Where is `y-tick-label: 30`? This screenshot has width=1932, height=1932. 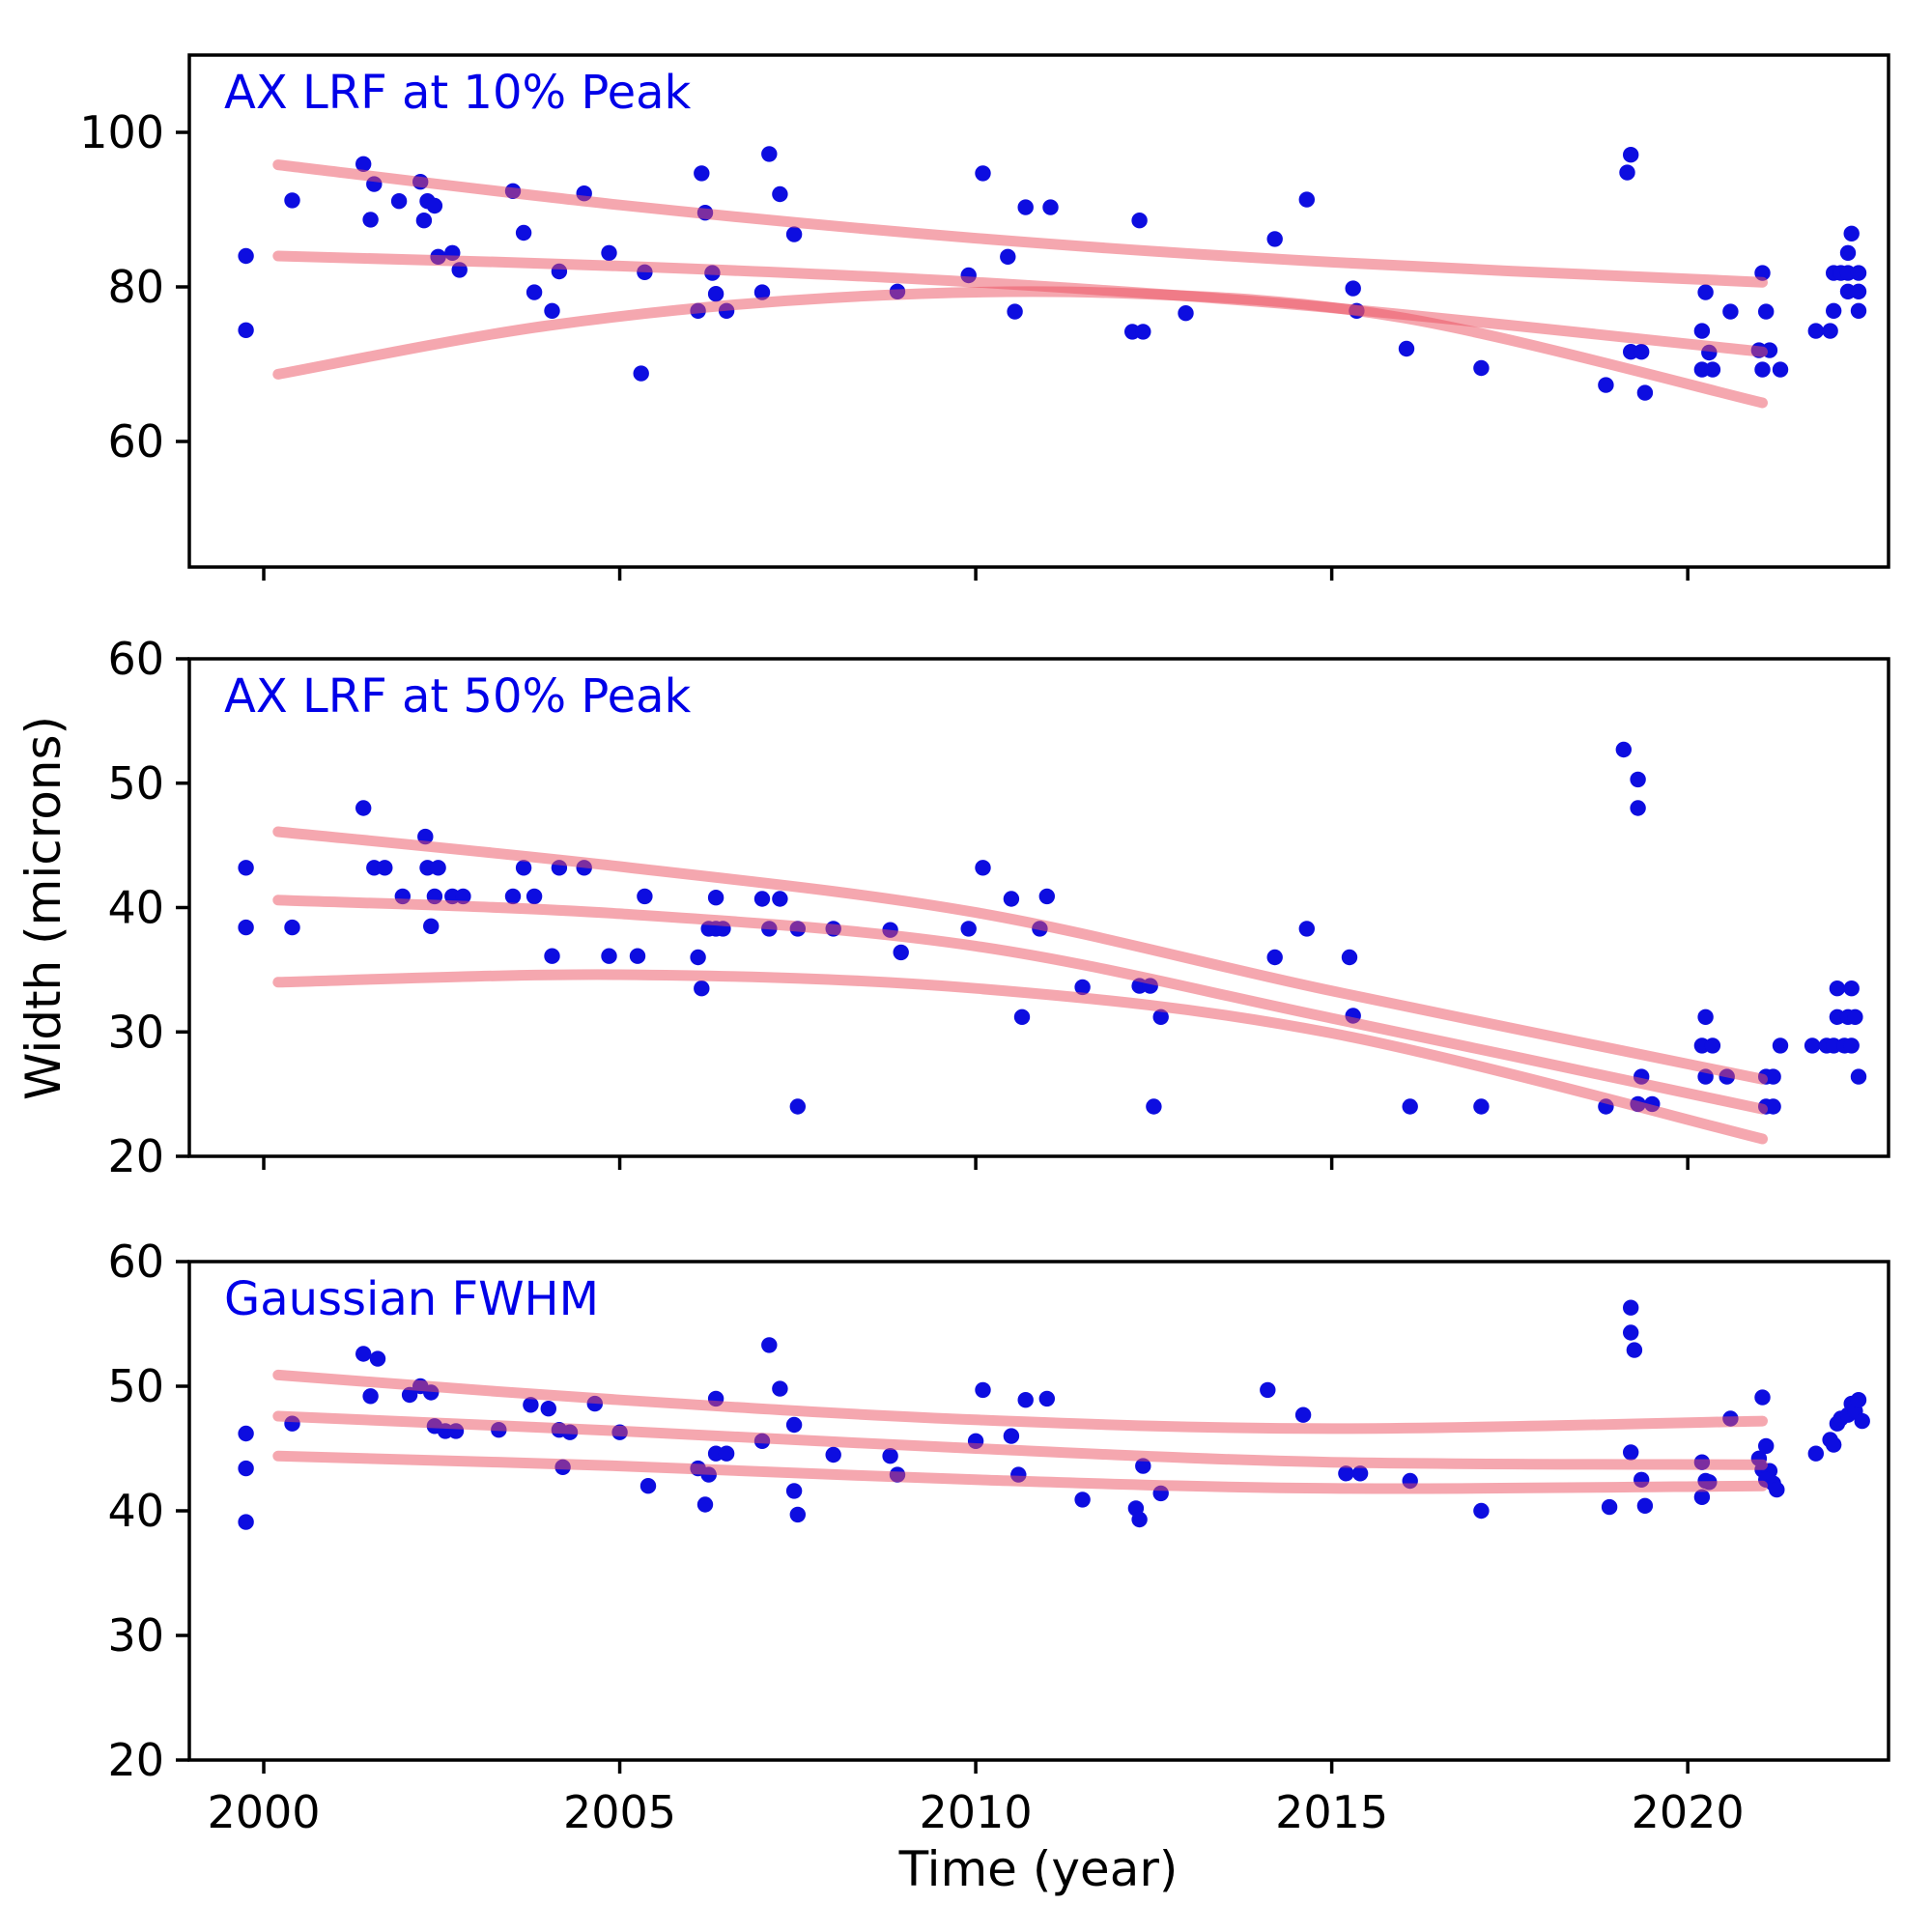
y-tick-label: 30 is located at coordinates (135, 1032).